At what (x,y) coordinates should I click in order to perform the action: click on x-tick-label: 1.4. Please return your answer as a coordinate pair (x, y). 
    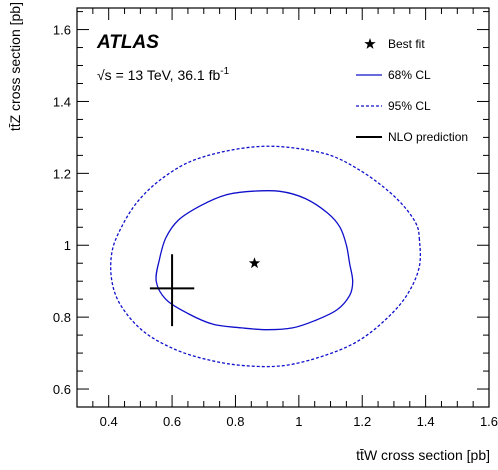
    Looking at the image, I should click on (426, 421).